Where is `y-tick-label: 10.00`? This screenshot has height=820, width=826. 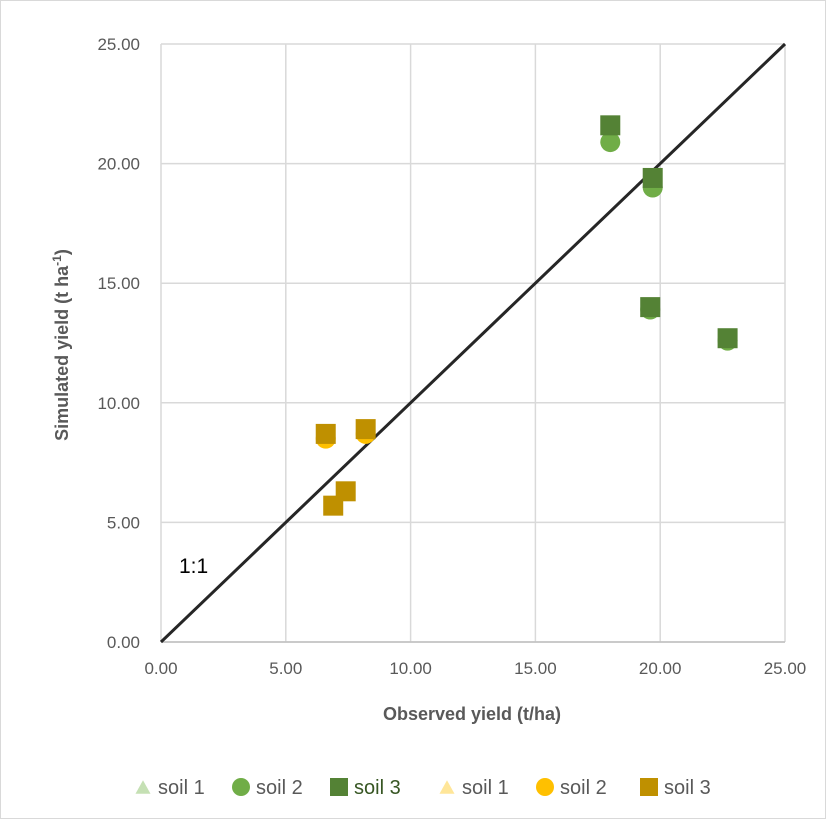
y-tick-label: 10.00 is located at coordinates (118, 403).